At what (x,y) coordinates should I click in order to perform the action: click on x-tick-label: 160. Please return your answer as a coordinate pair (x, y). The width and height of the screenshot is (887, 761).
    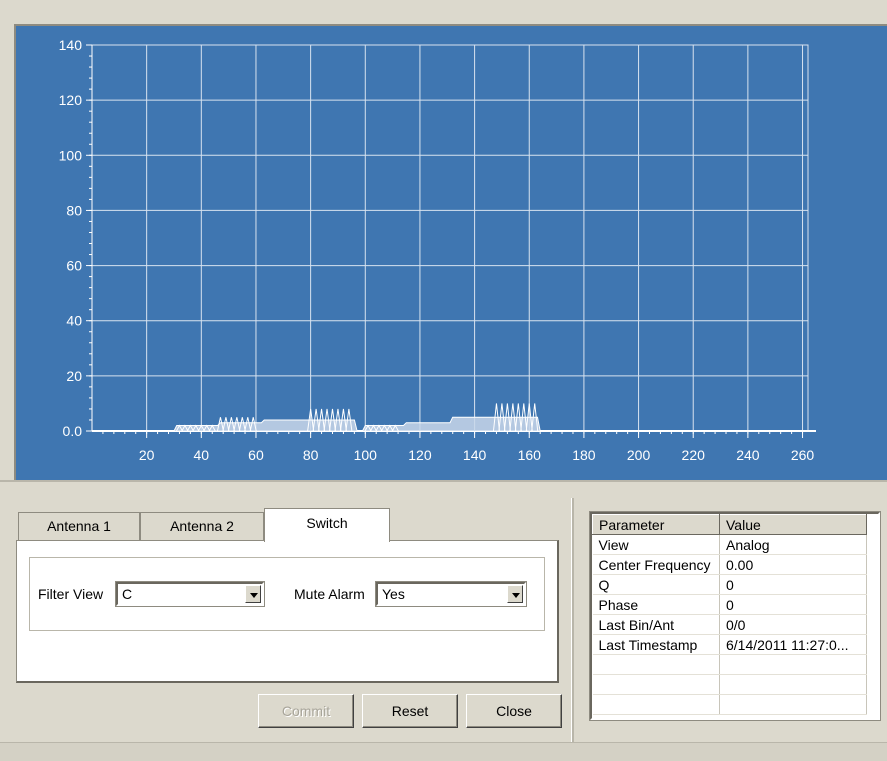
    Looking at the image, I should click on (530, 455).